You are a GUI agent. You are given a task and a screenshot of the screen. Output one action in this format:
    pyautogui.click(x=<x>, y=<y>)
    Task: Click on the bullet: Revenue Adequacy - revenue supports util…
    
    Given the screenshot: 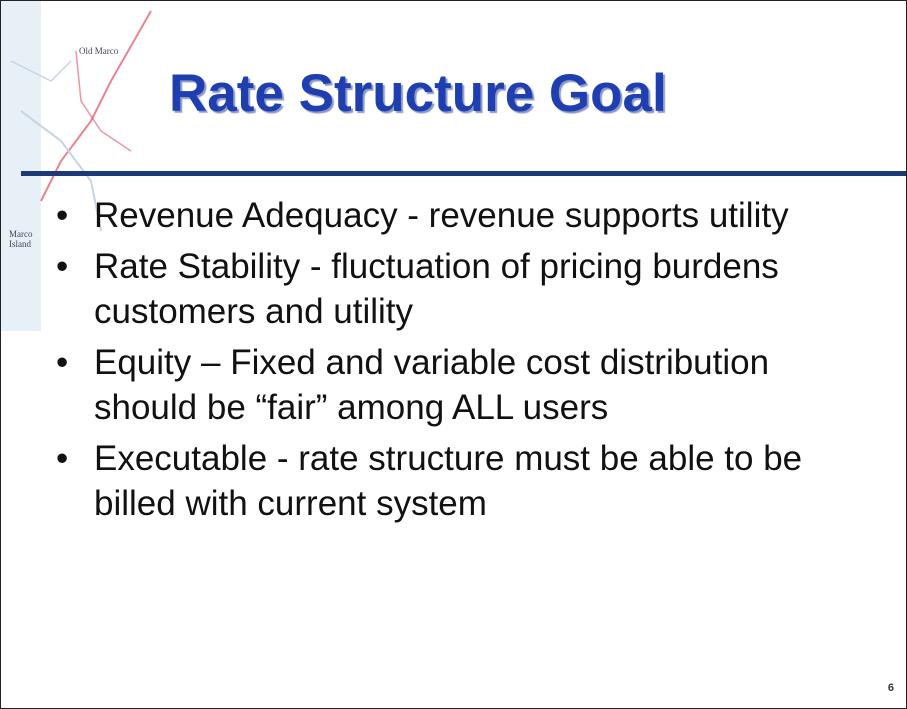 What is the action you would take?
    pyautogui.click(x=456, y=215)
    